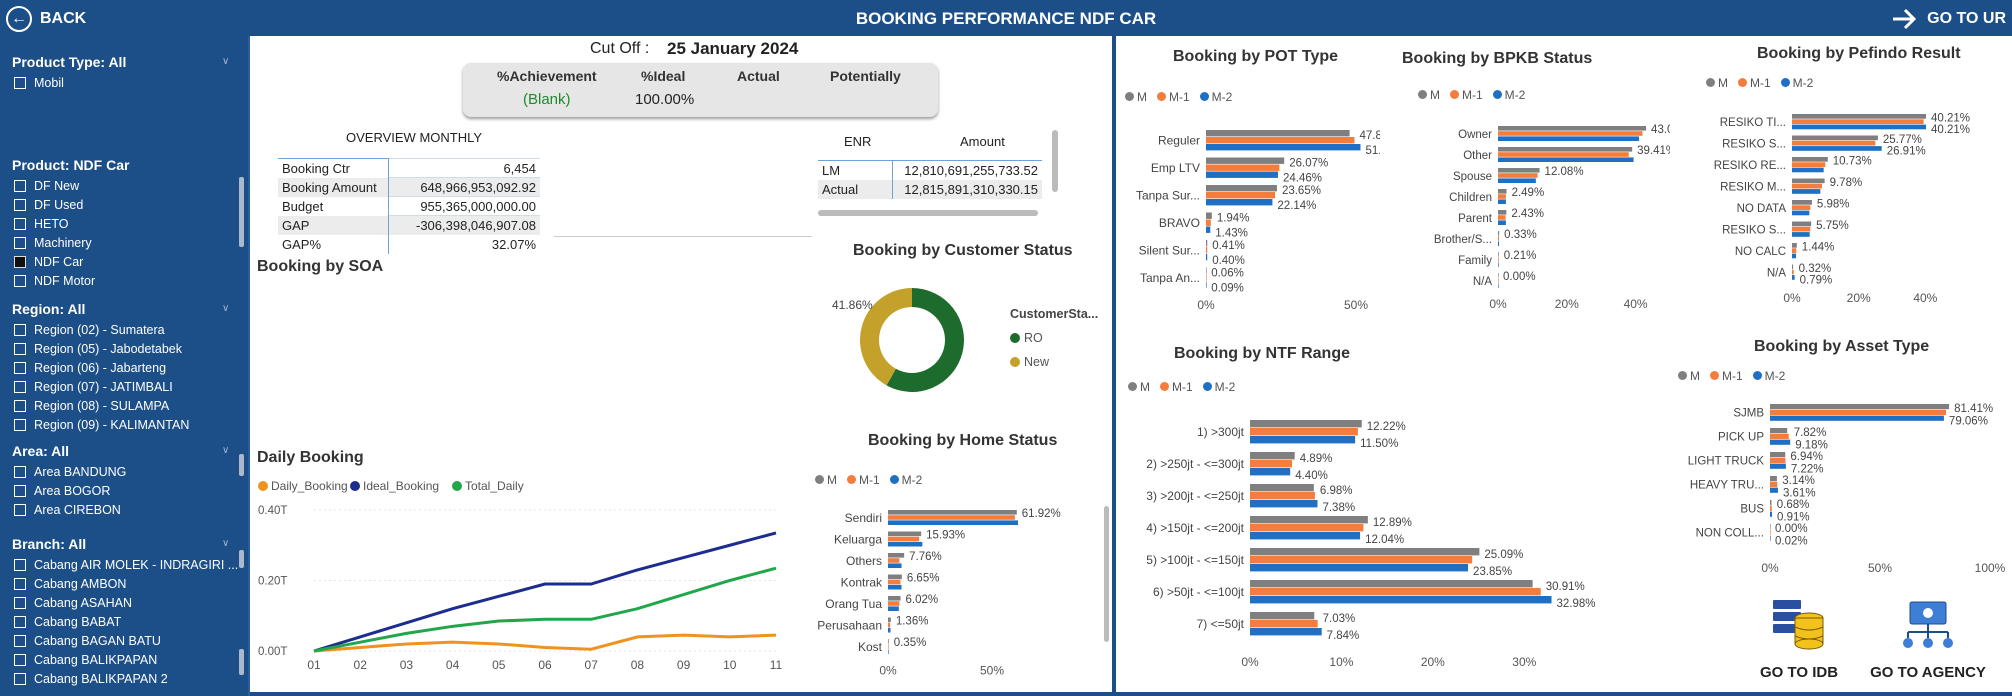  Describe the element at coordinates (48, 205) in the screenshot. I see `filter-option: DF Used` at that location.